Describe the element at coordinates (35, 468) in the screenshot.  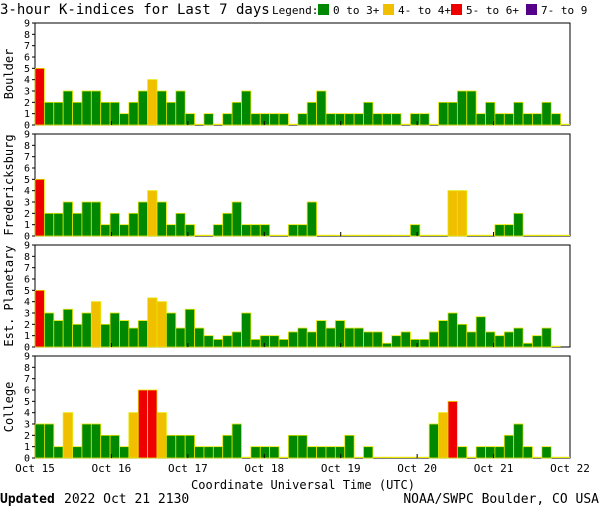
I see `x-tick-label: Oct 15` at that location.